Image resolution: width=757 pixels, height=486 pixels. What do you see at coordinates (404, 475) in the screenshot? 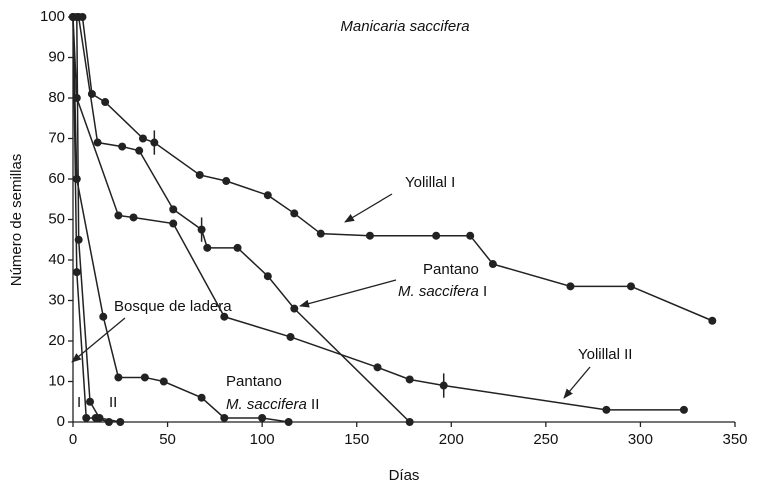
I see `x-axis-label: Días` at bounding box center [404, 475].